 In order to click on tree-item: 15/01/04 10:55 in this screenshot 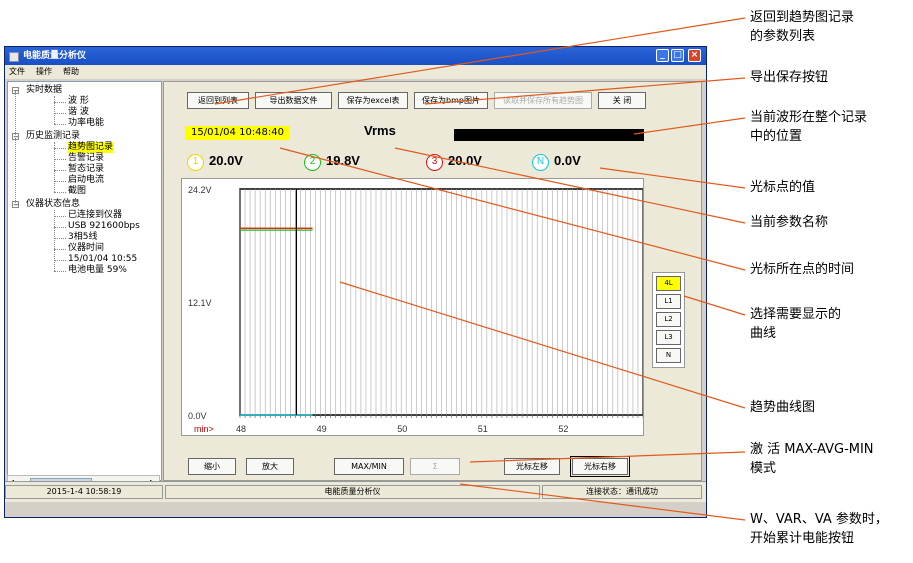, I will do `click(103, 259)`.